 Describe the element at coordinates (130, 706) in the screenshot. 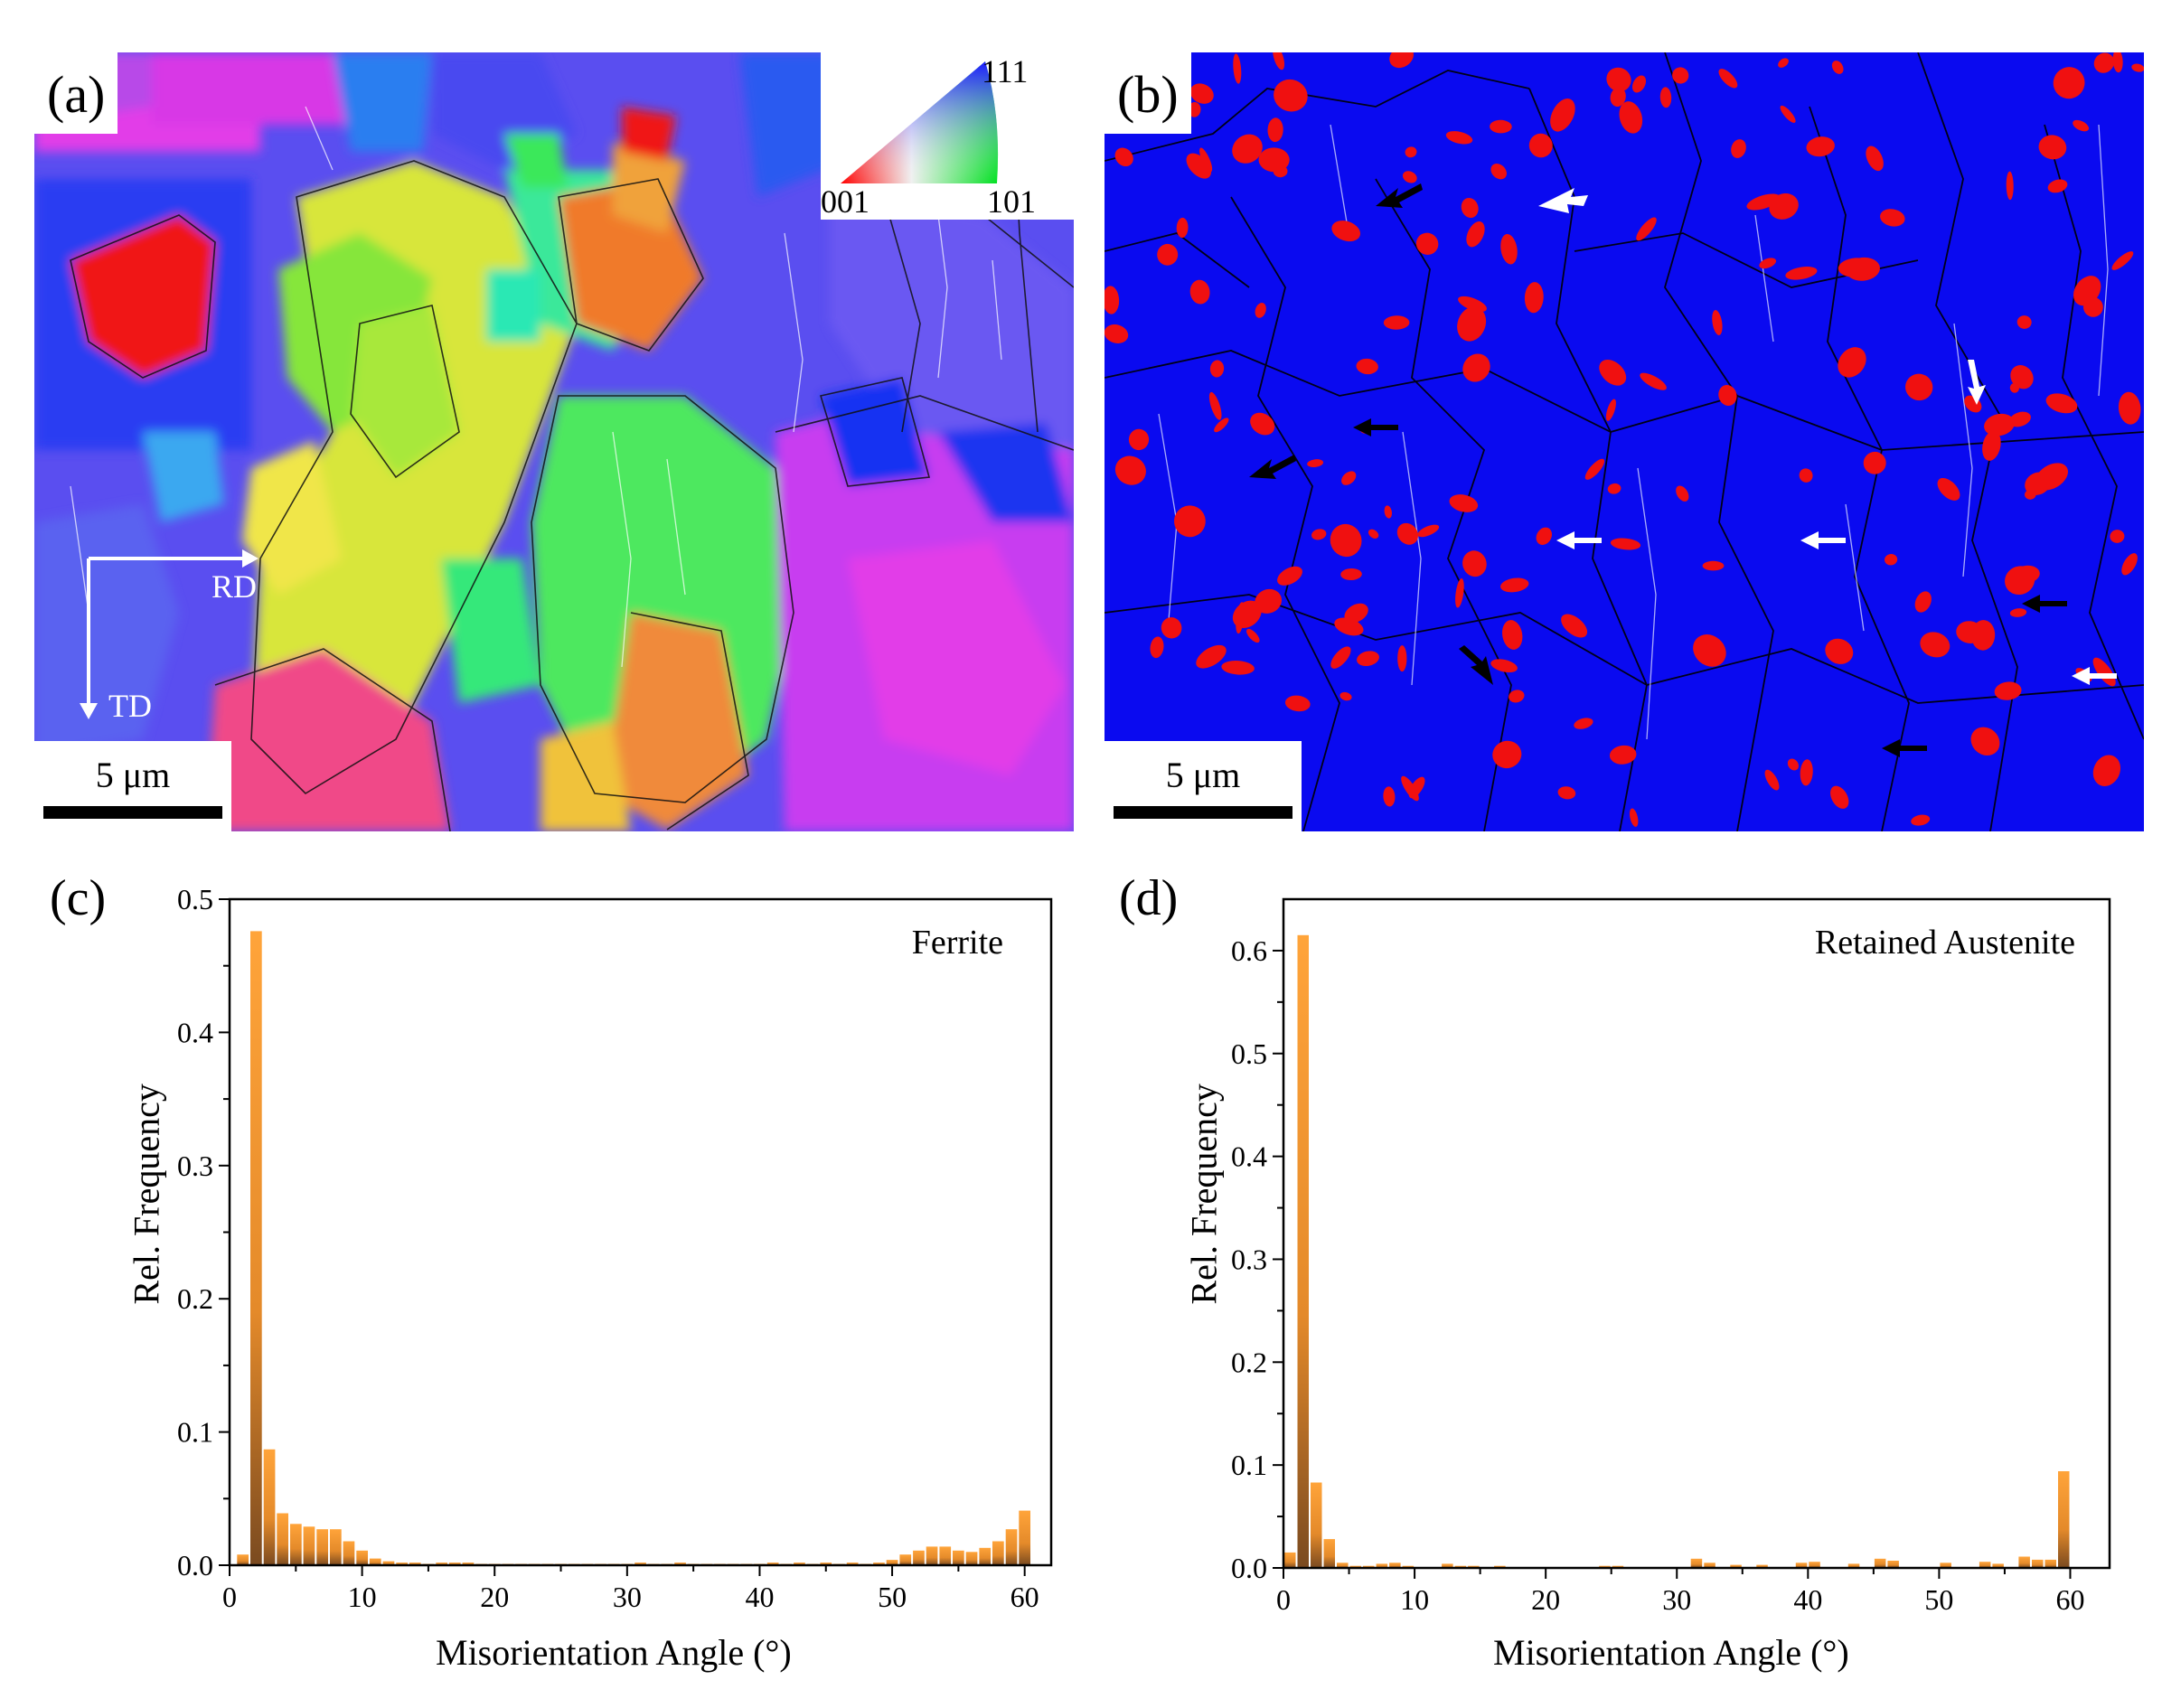

I see `td-label: TD` at that location.